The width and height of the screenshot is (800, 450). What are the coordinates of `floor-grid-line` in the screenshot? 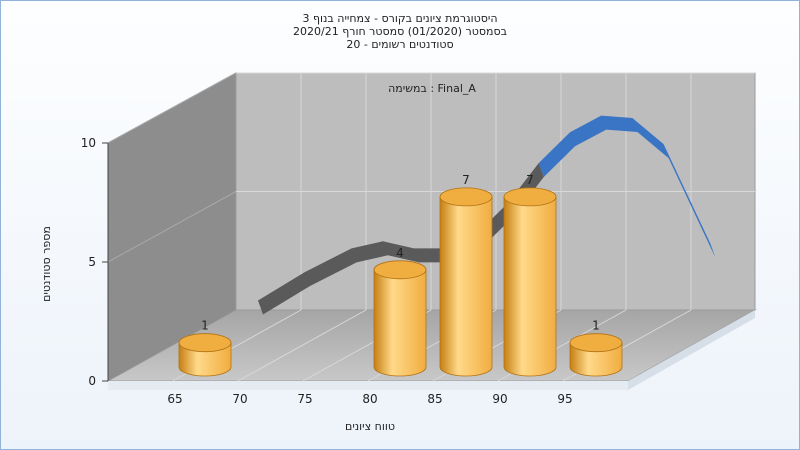 It's located at (302, 345).